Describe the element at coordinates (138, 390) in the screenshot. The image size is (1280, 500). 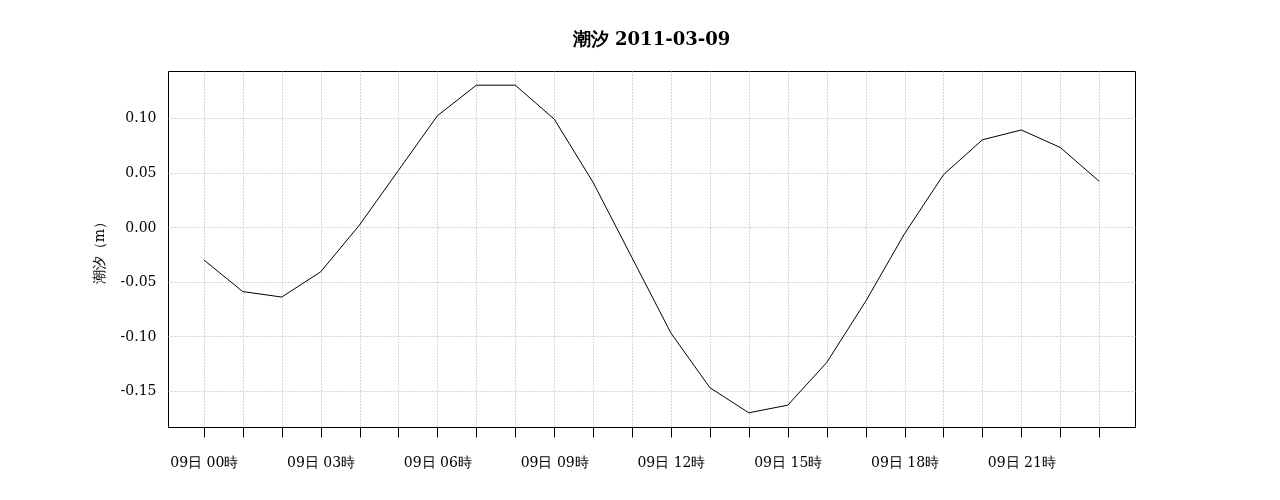
I see `y-tick-label: -0.15` at that location.